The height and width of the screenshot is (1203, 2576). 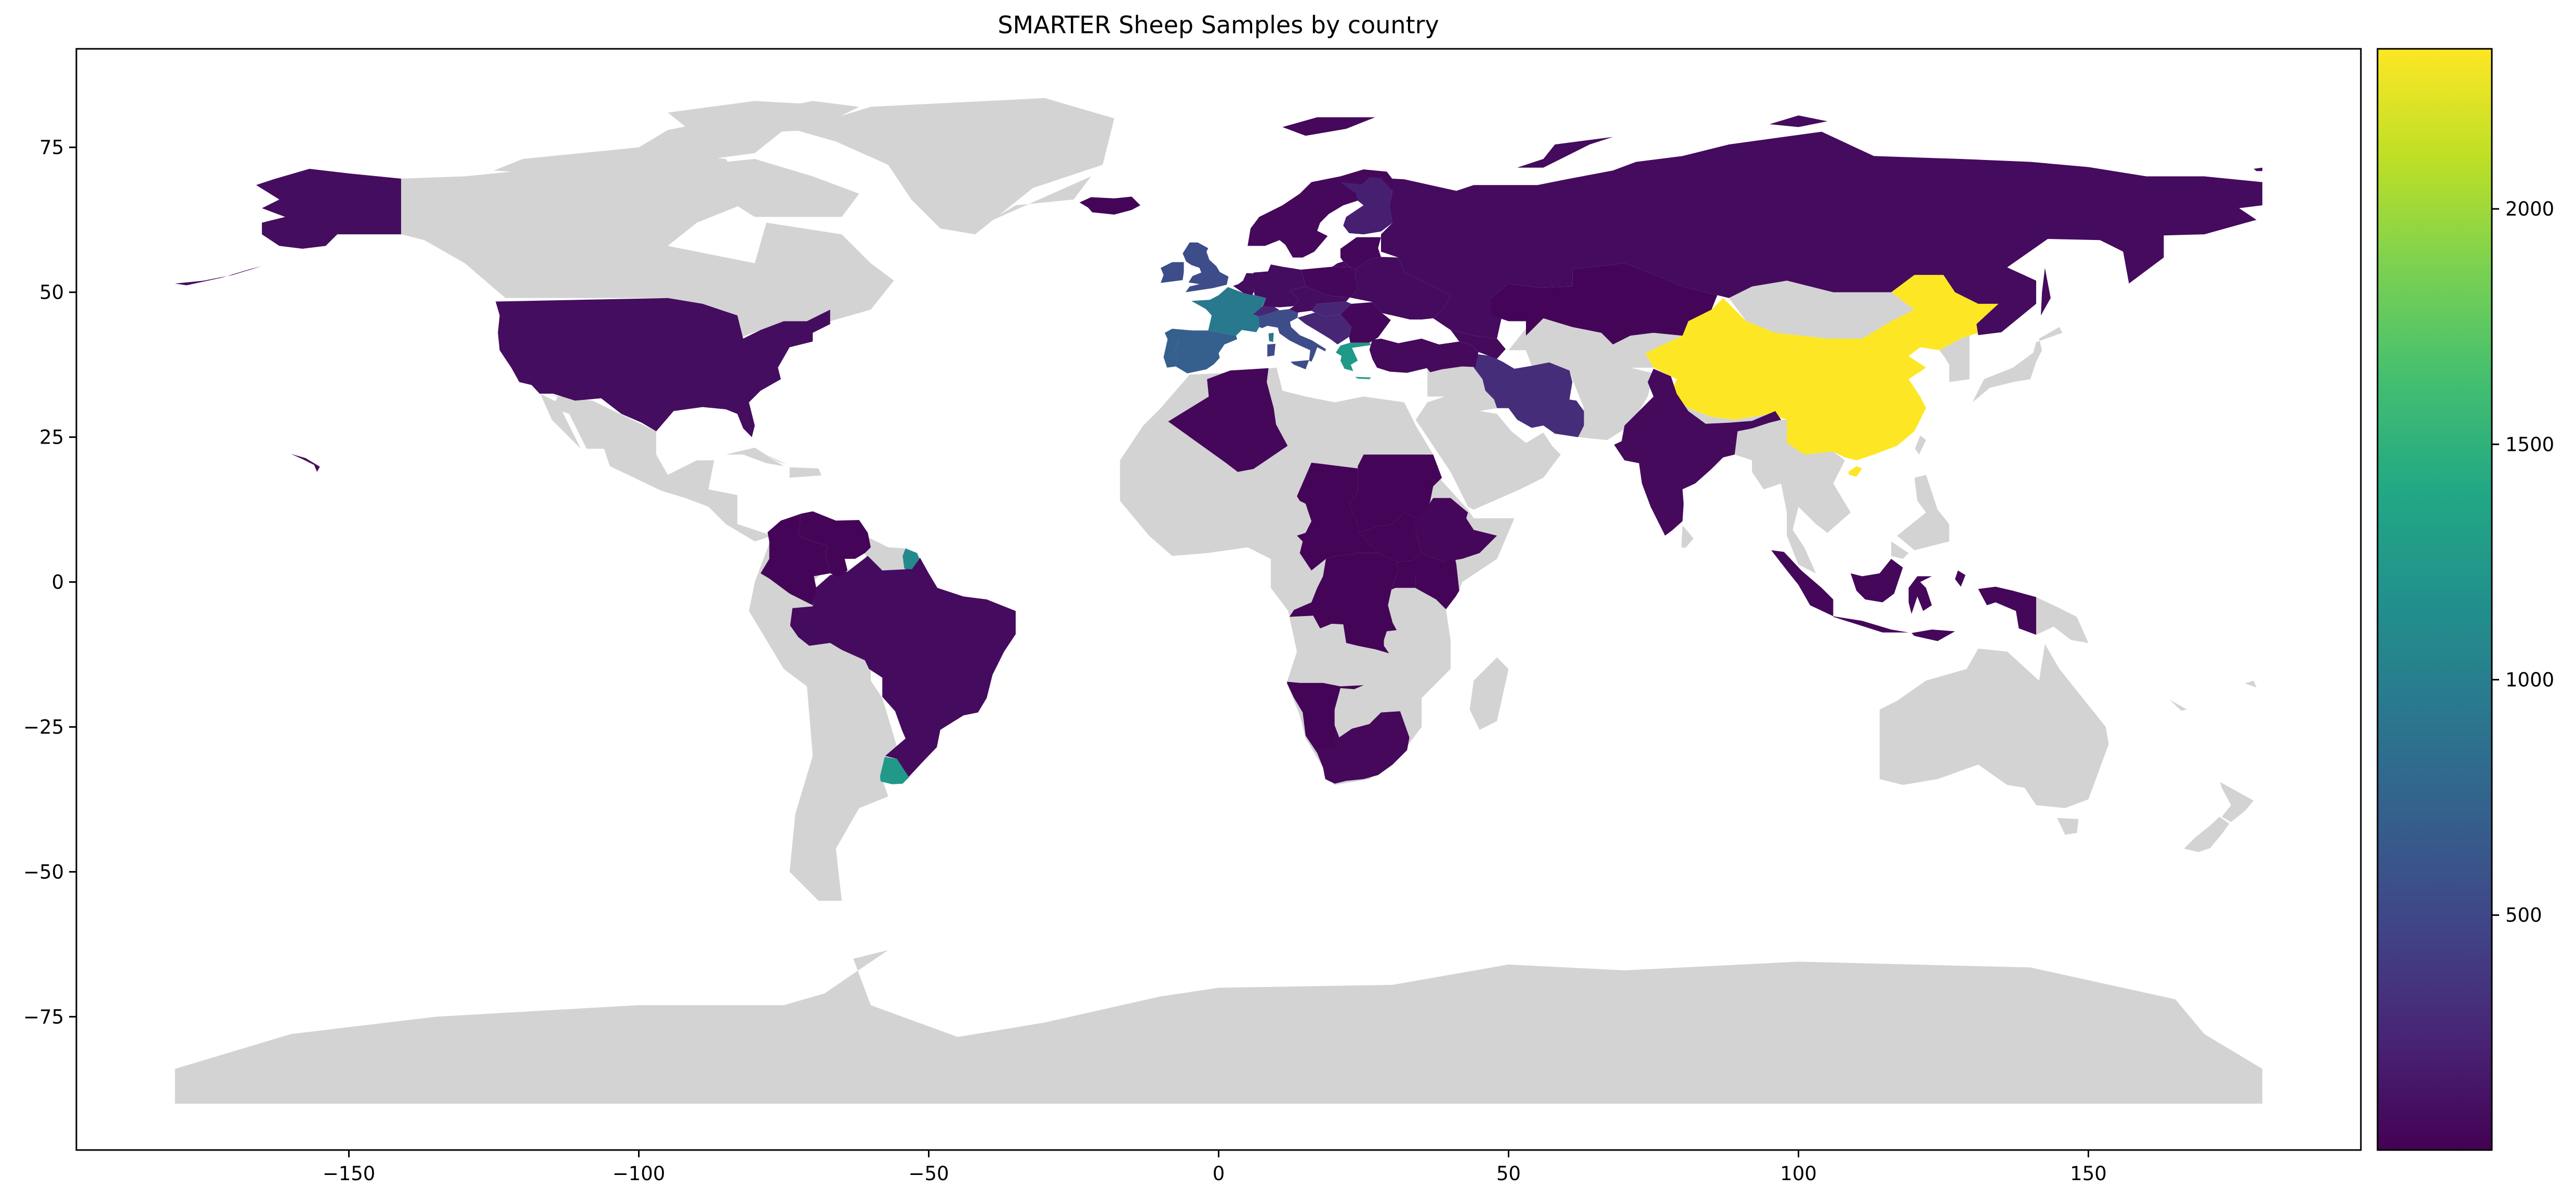 What do you see at coordinates (778, 188) in the screenshot?
I see `land-baffin` at bounding box center [778, 188].